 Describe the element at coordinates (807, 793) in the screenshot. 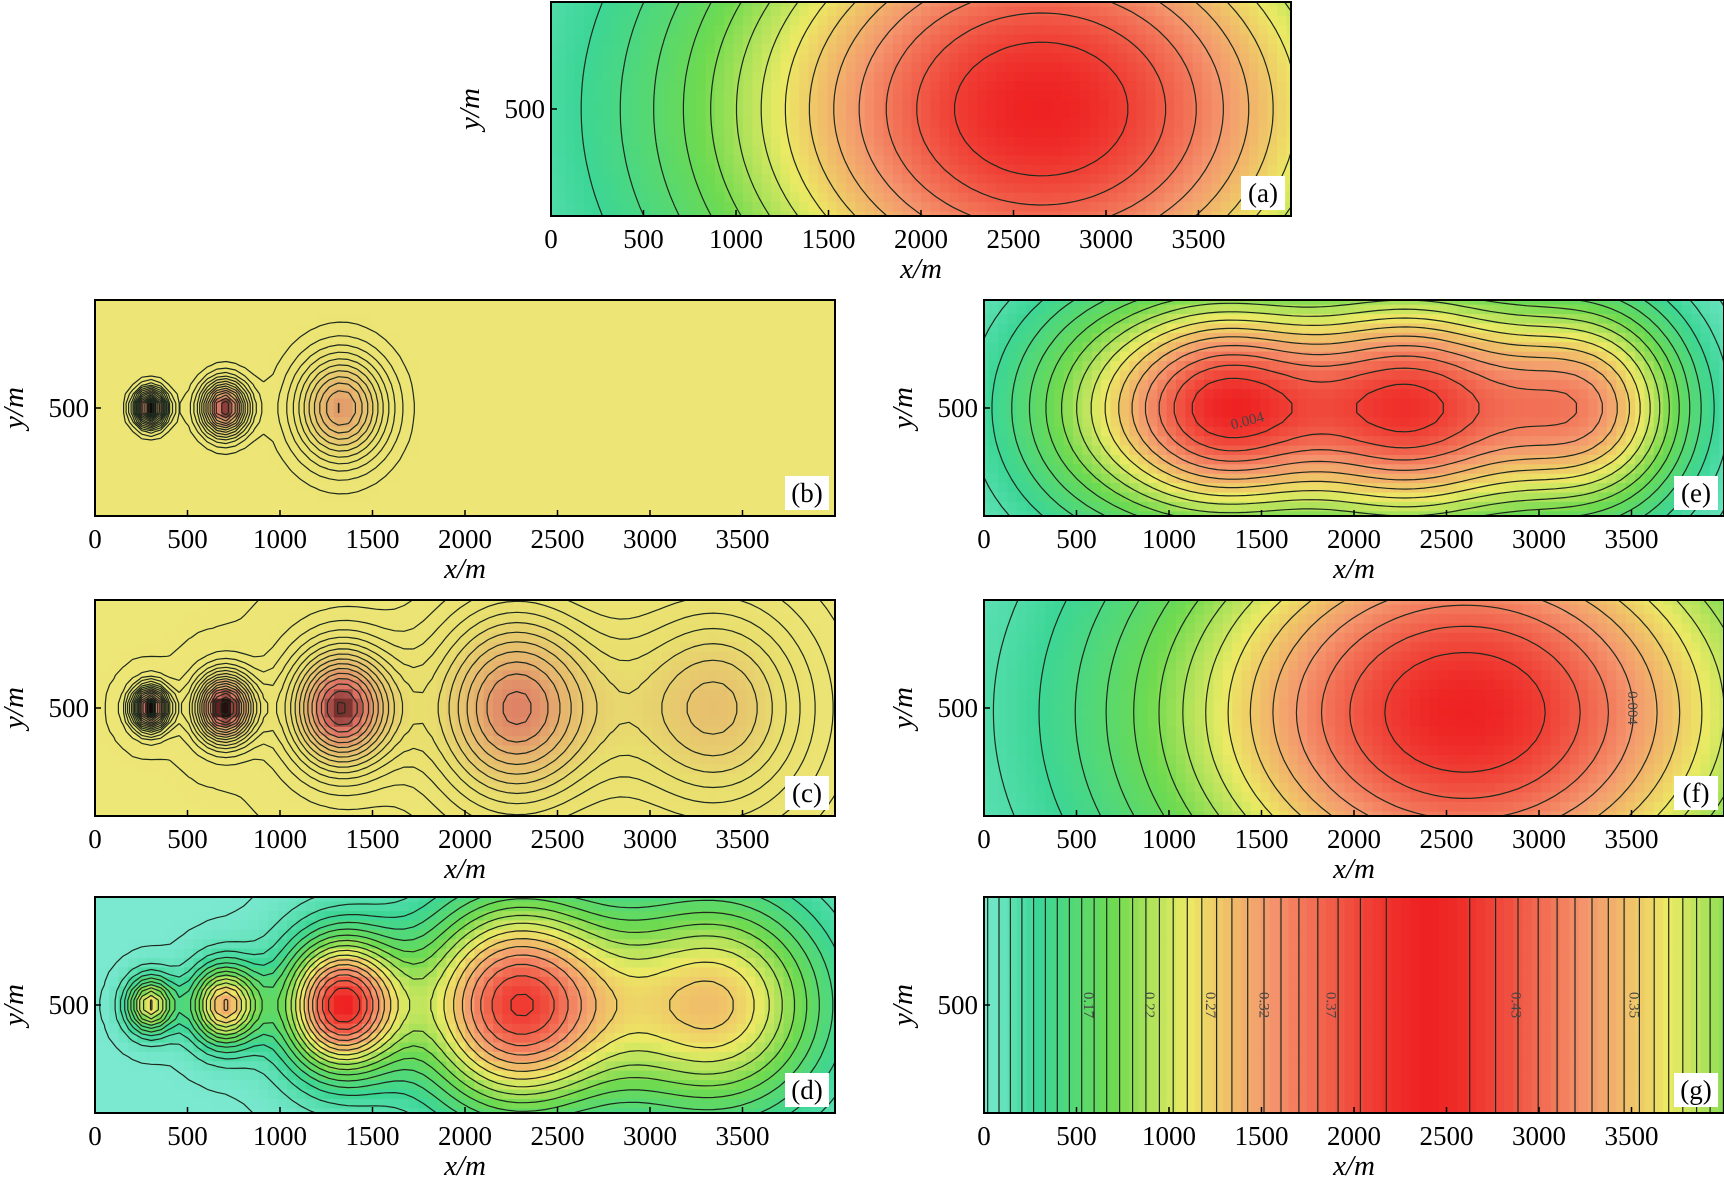

I see `panel-tag: (c)` at that location.